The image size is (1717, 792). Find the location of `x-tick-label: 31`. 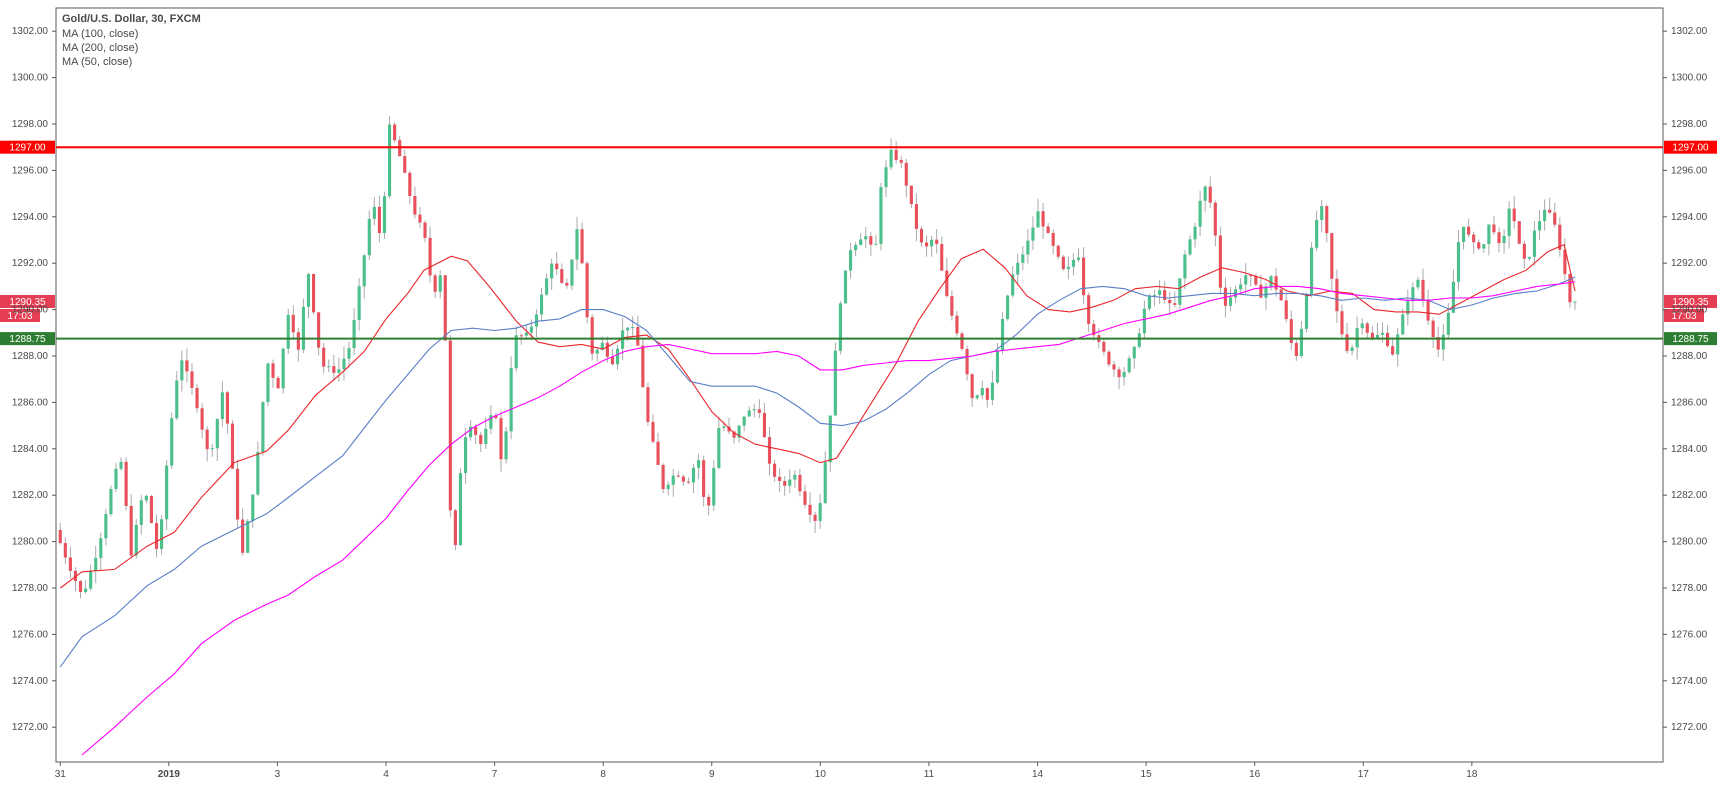

x-tick-label: 31 is located at coordinates (61, 774).